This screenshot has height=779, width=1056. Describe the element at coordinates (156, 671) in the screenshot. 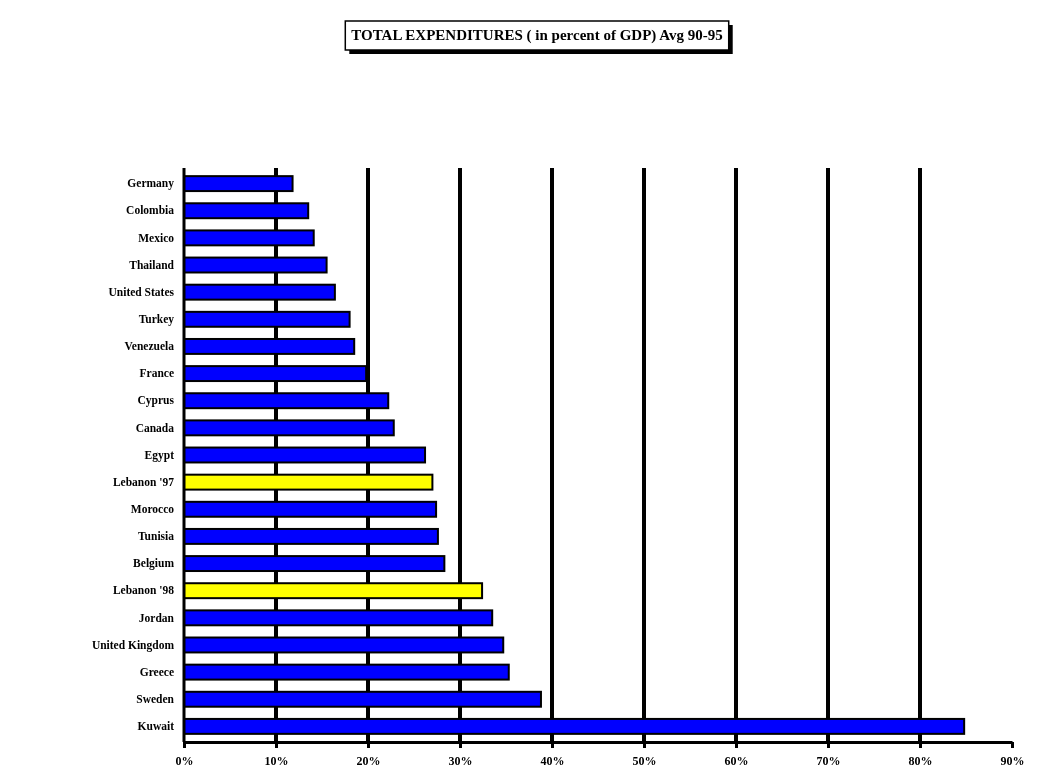

I see `y-tick-label: Greece` at that location.